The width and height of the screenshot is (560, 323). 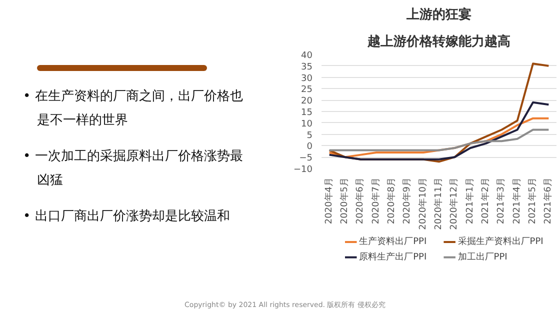 What do you see at coordinates (470, 200) in the screenshot?
I see `x-tick-label: 2021年1月` at bounding box center [470, 200].